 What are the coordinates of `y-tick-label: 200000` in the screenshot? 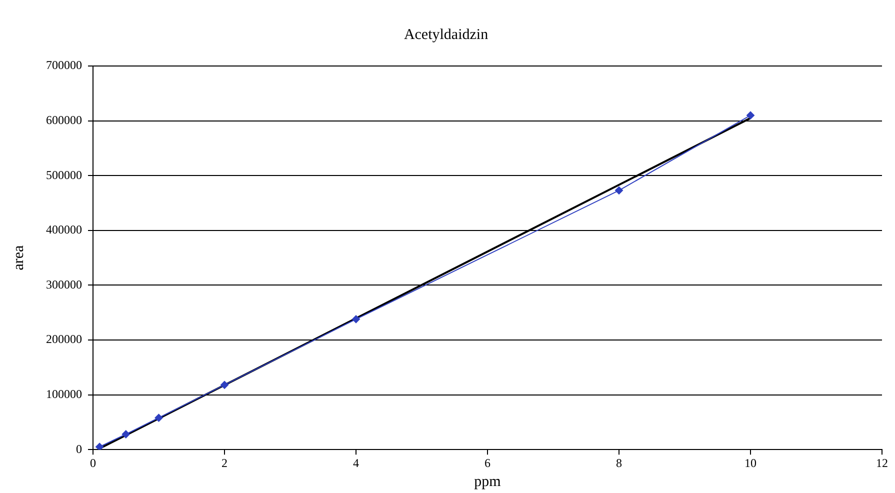 It's located at (64, 339).